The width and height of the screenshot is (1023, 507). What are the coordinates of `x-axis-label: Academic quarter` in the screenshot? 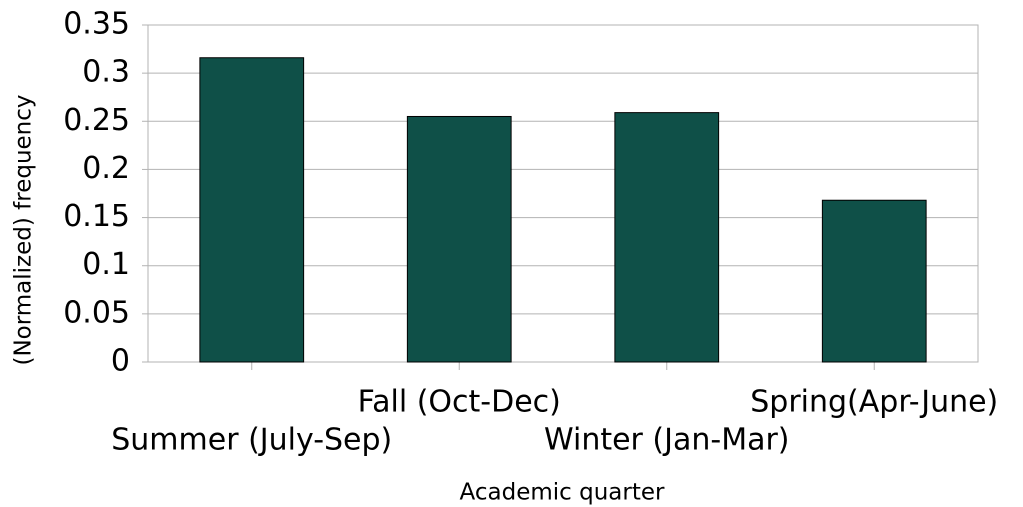 It's located at (562, 493).